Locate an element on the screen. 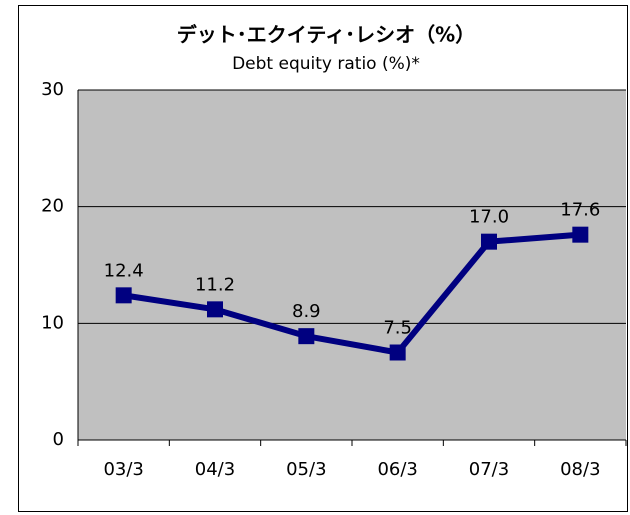 The height and width of the screenshot is (515, 630). y-tick-label: 10 is located at coordinates (52, 322).